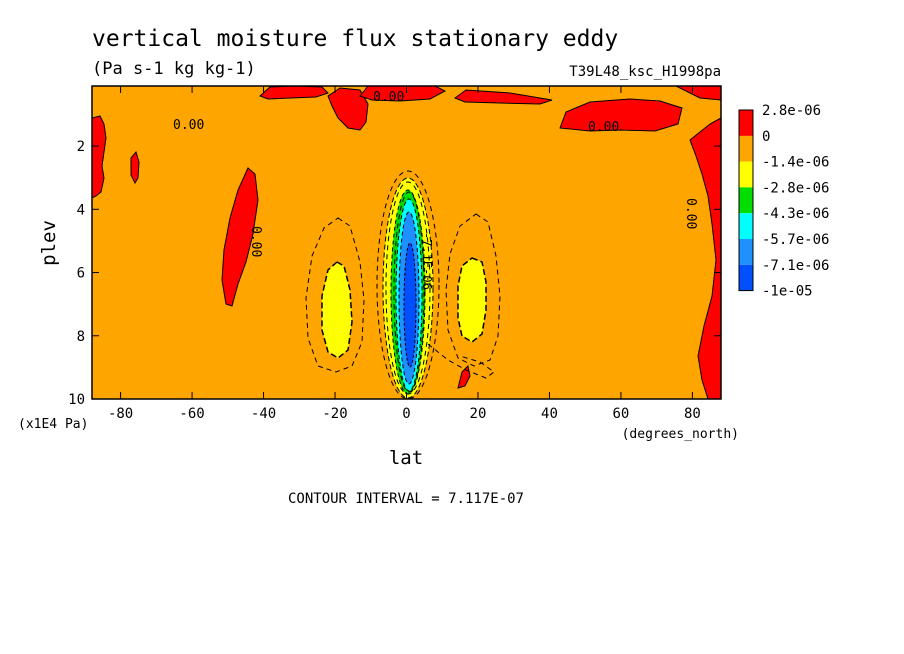 The image size is (904, 654). I want to click on legend-frame, so click(746, 200).